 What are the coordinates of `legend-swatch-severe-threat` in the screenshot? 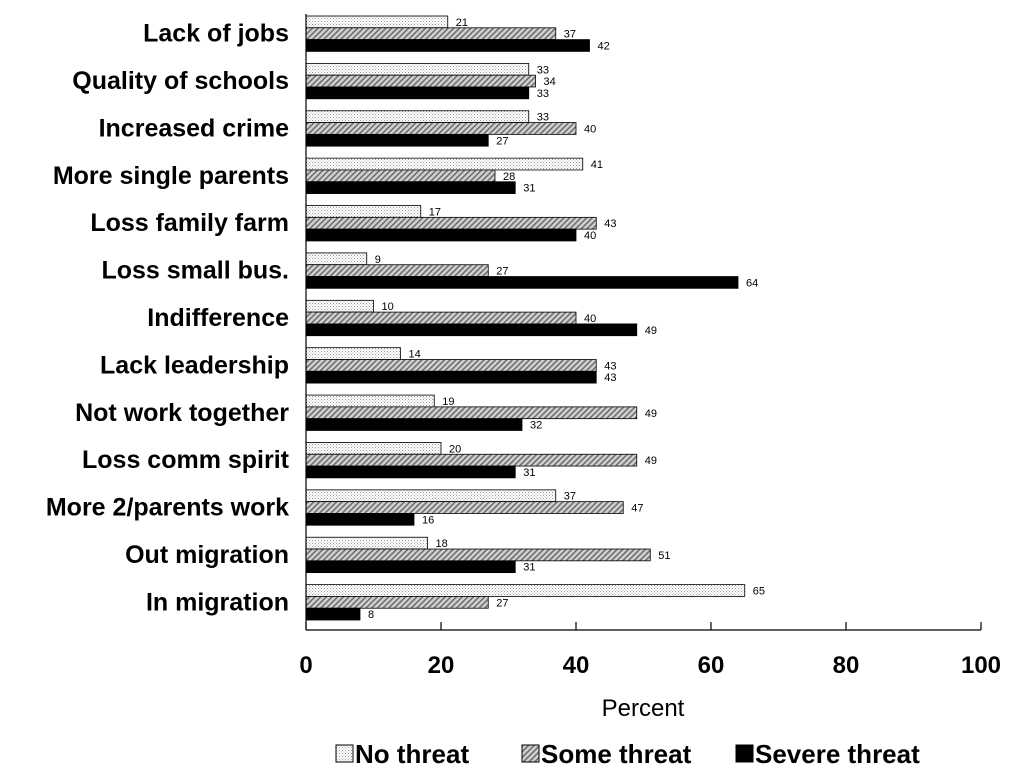 It's located at (744, 753).